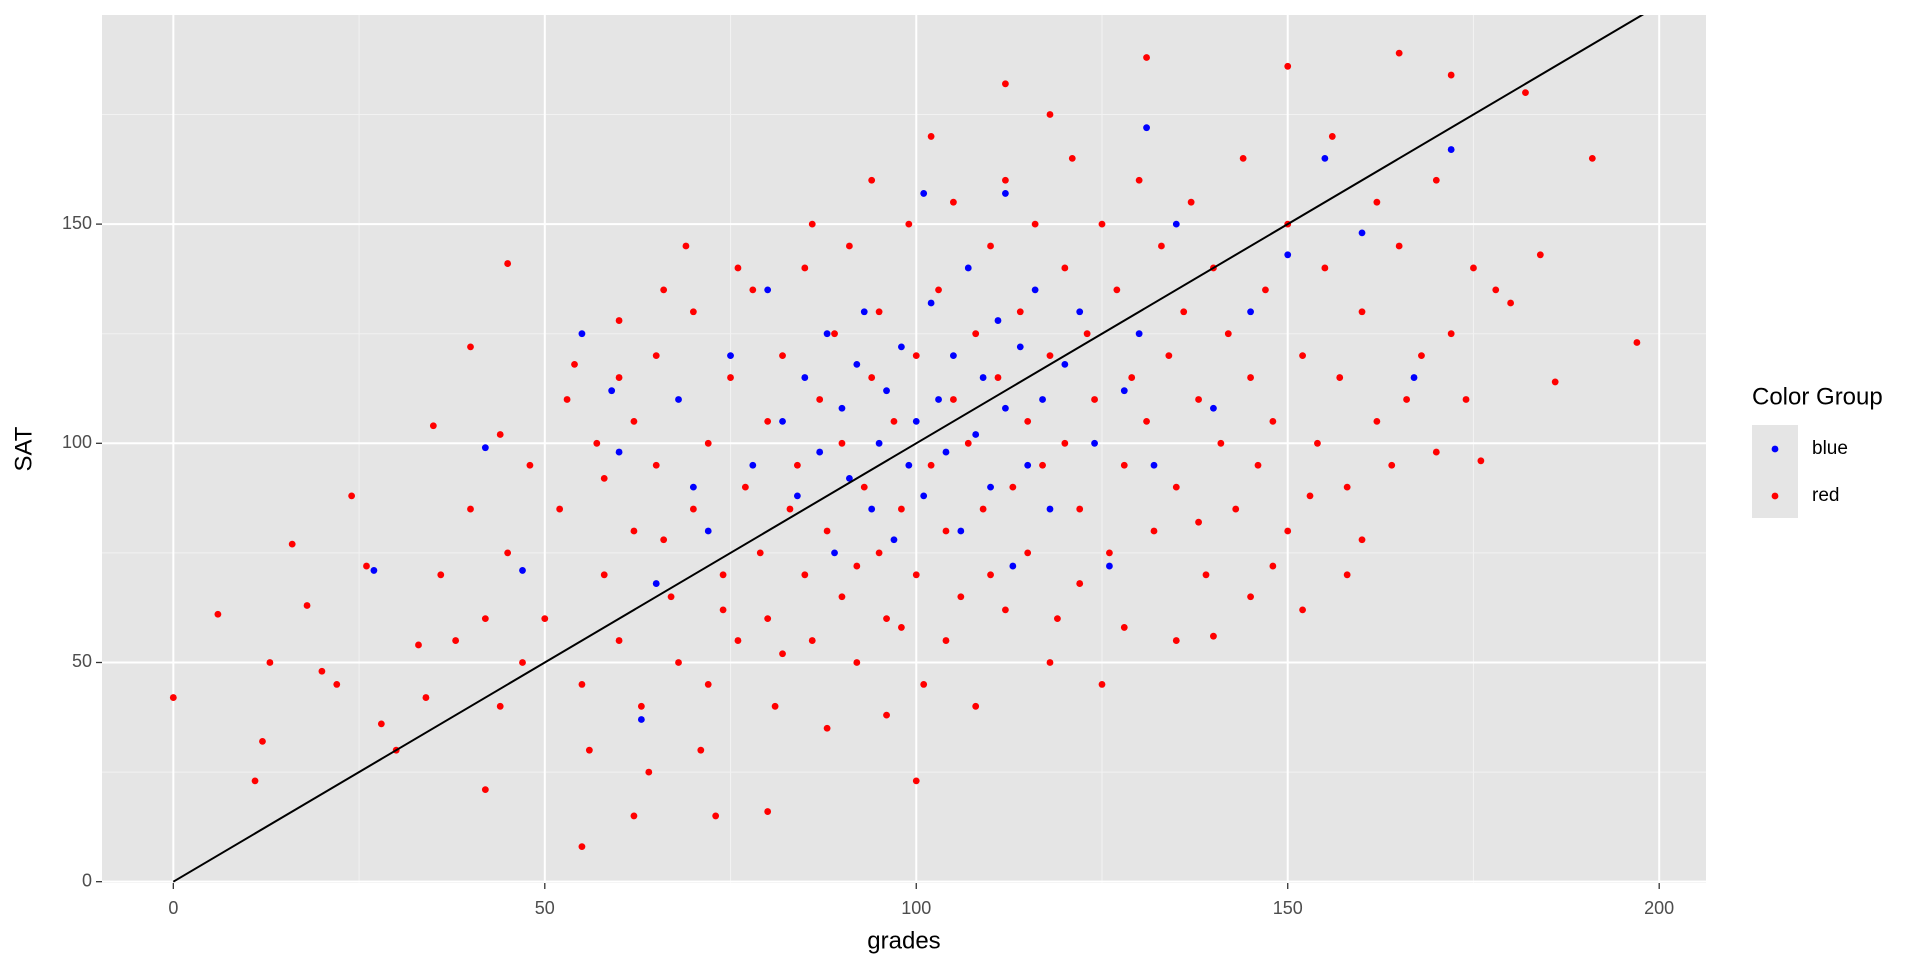 This screenshot has width=1920, height=960. I want to click on legend: Color Group blue red, so click(1817, 450).